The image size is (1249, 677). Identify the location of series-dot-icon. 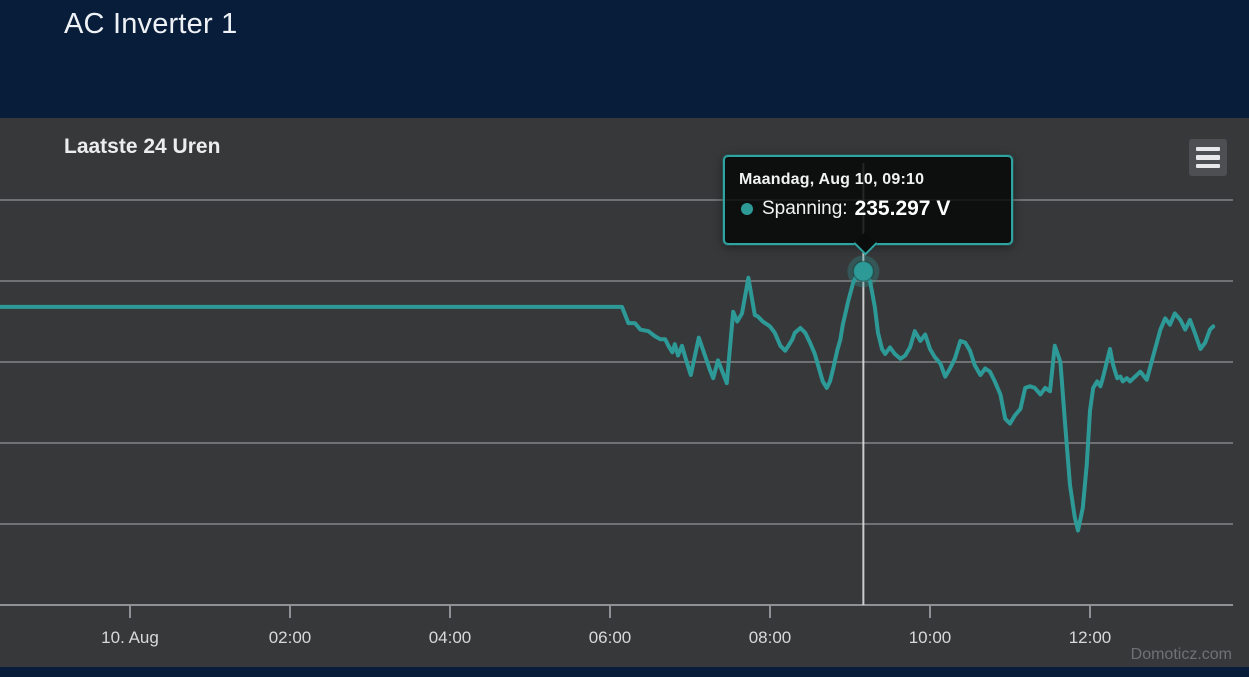
(747, 209).